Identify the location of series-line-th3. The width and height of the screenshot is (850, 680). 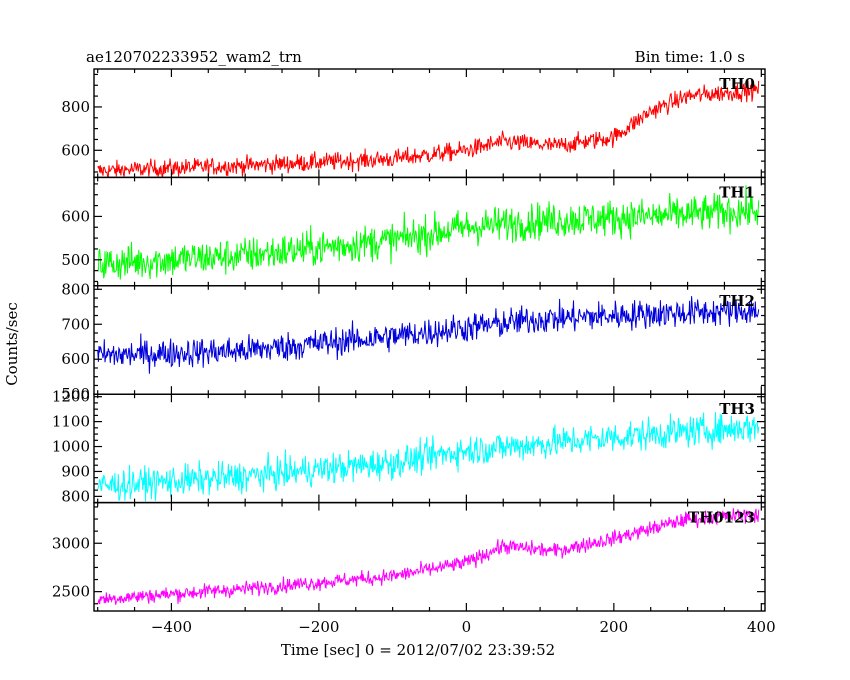
(428, 457).